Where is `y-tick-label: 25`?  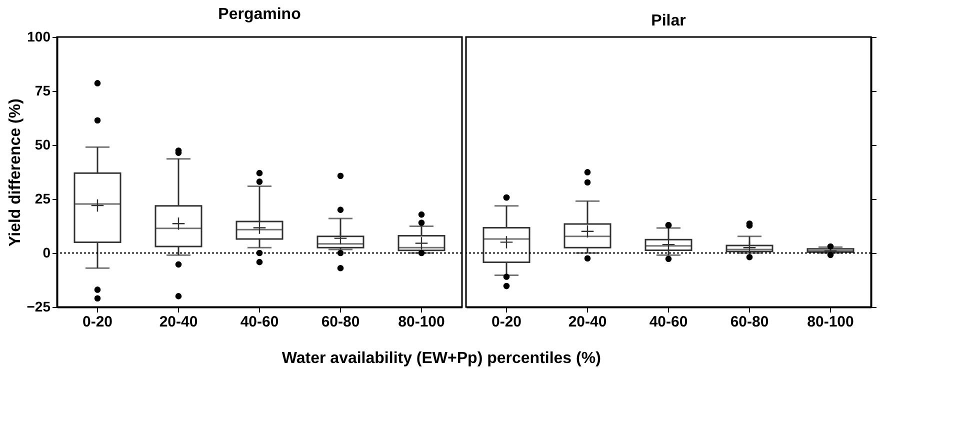 y-tick-label: 25 is located at coordinates (42, 198).